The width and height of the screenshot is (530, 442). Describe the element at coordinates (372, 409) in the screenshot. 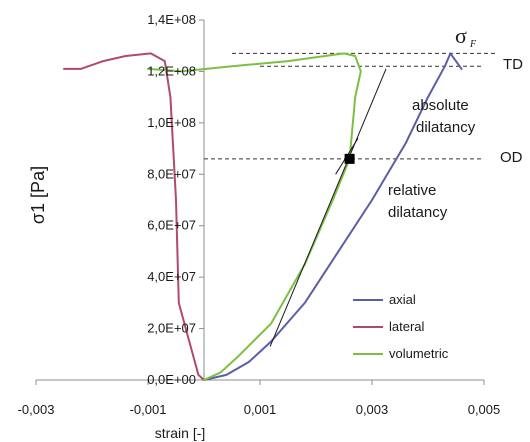

I see `x-tick-label: 0,003` at that location.